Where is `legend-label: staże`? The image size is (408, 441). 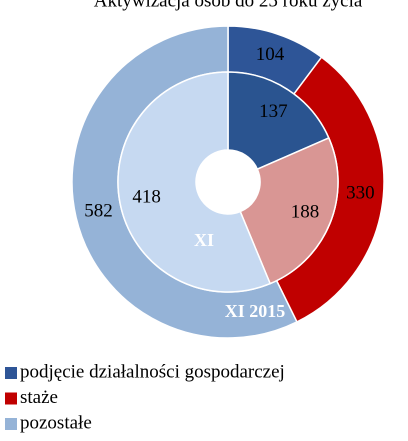
legend-label: staże is located at coordinates (39, 397).